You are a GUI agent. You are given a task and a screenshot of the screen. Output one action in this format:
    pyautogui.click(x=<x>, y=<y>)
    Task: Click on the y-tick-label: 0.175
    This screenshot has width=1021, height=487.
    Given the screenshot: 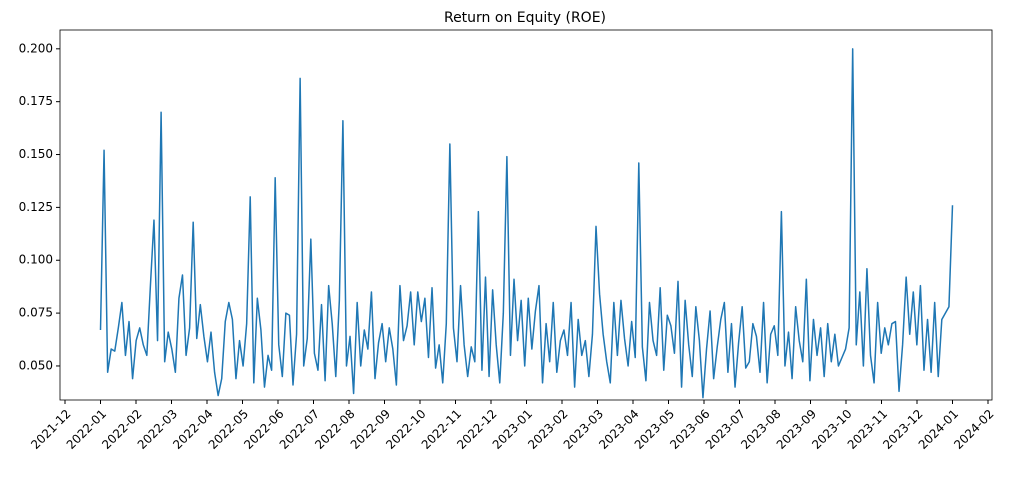 What is the action you would take?
    pyautogui.click(x=36, y=101)
    